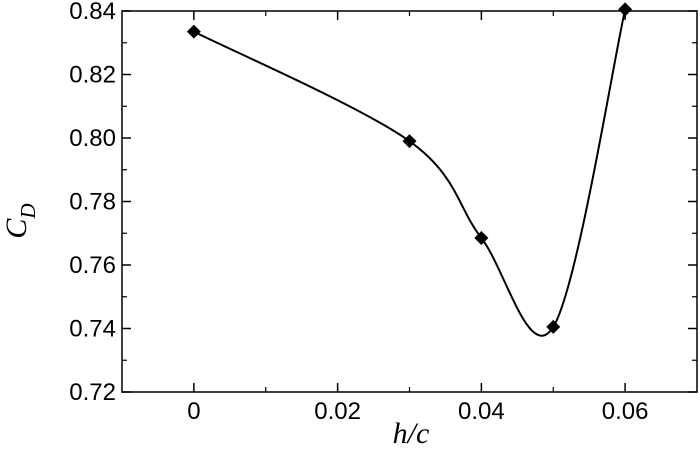 The image size is (700, 449). What do you see at coordinates (92, 265) in the screenshot?
I see `y-tick-label-2: 0.76` at bounding box center [92, 265].